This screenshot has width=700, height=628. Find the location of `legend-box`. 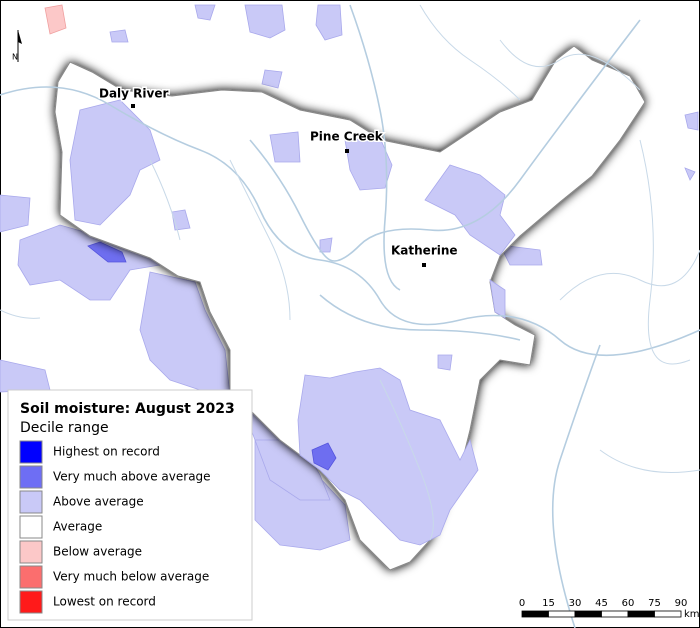

legend-box is located at coordinates (130, 505).